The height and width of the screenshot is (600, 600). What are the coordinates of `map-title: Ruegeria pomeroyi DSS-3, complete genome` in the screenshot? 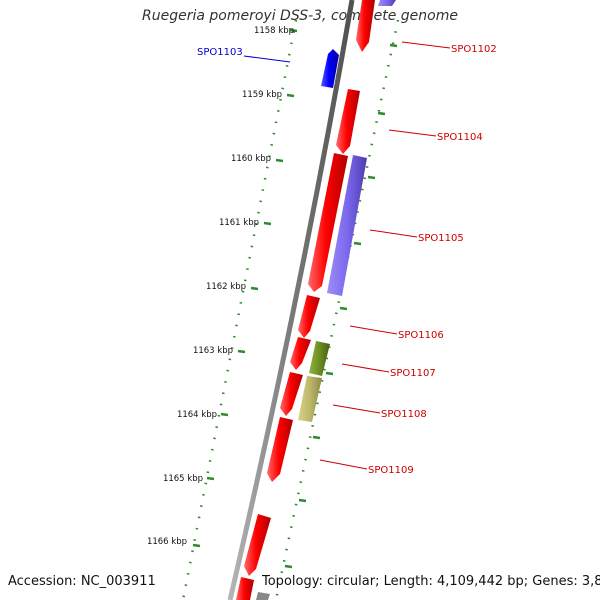 It's located at (300, 16).